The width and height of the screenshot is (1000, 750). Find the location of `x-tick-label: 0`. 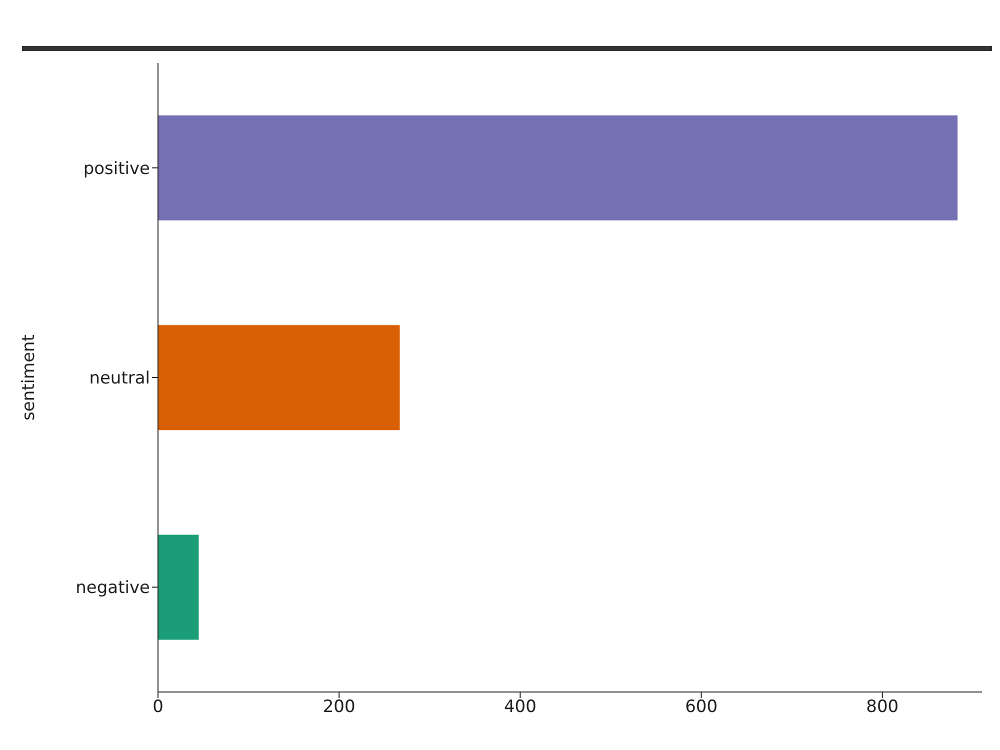

x-tick-label: 0 is located at coordinates (158, 707).